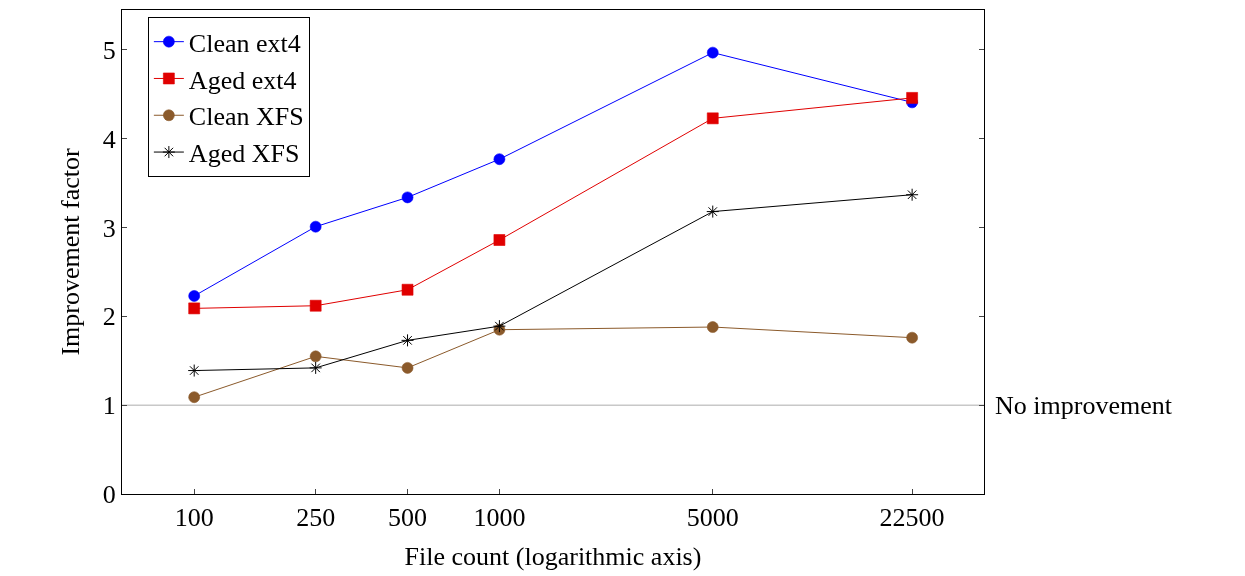 This screenshot has height=576, width=1245. Describe the element at coordinates (408, 518) in the screenshot. I see `x-tick-label: 500` at that location.